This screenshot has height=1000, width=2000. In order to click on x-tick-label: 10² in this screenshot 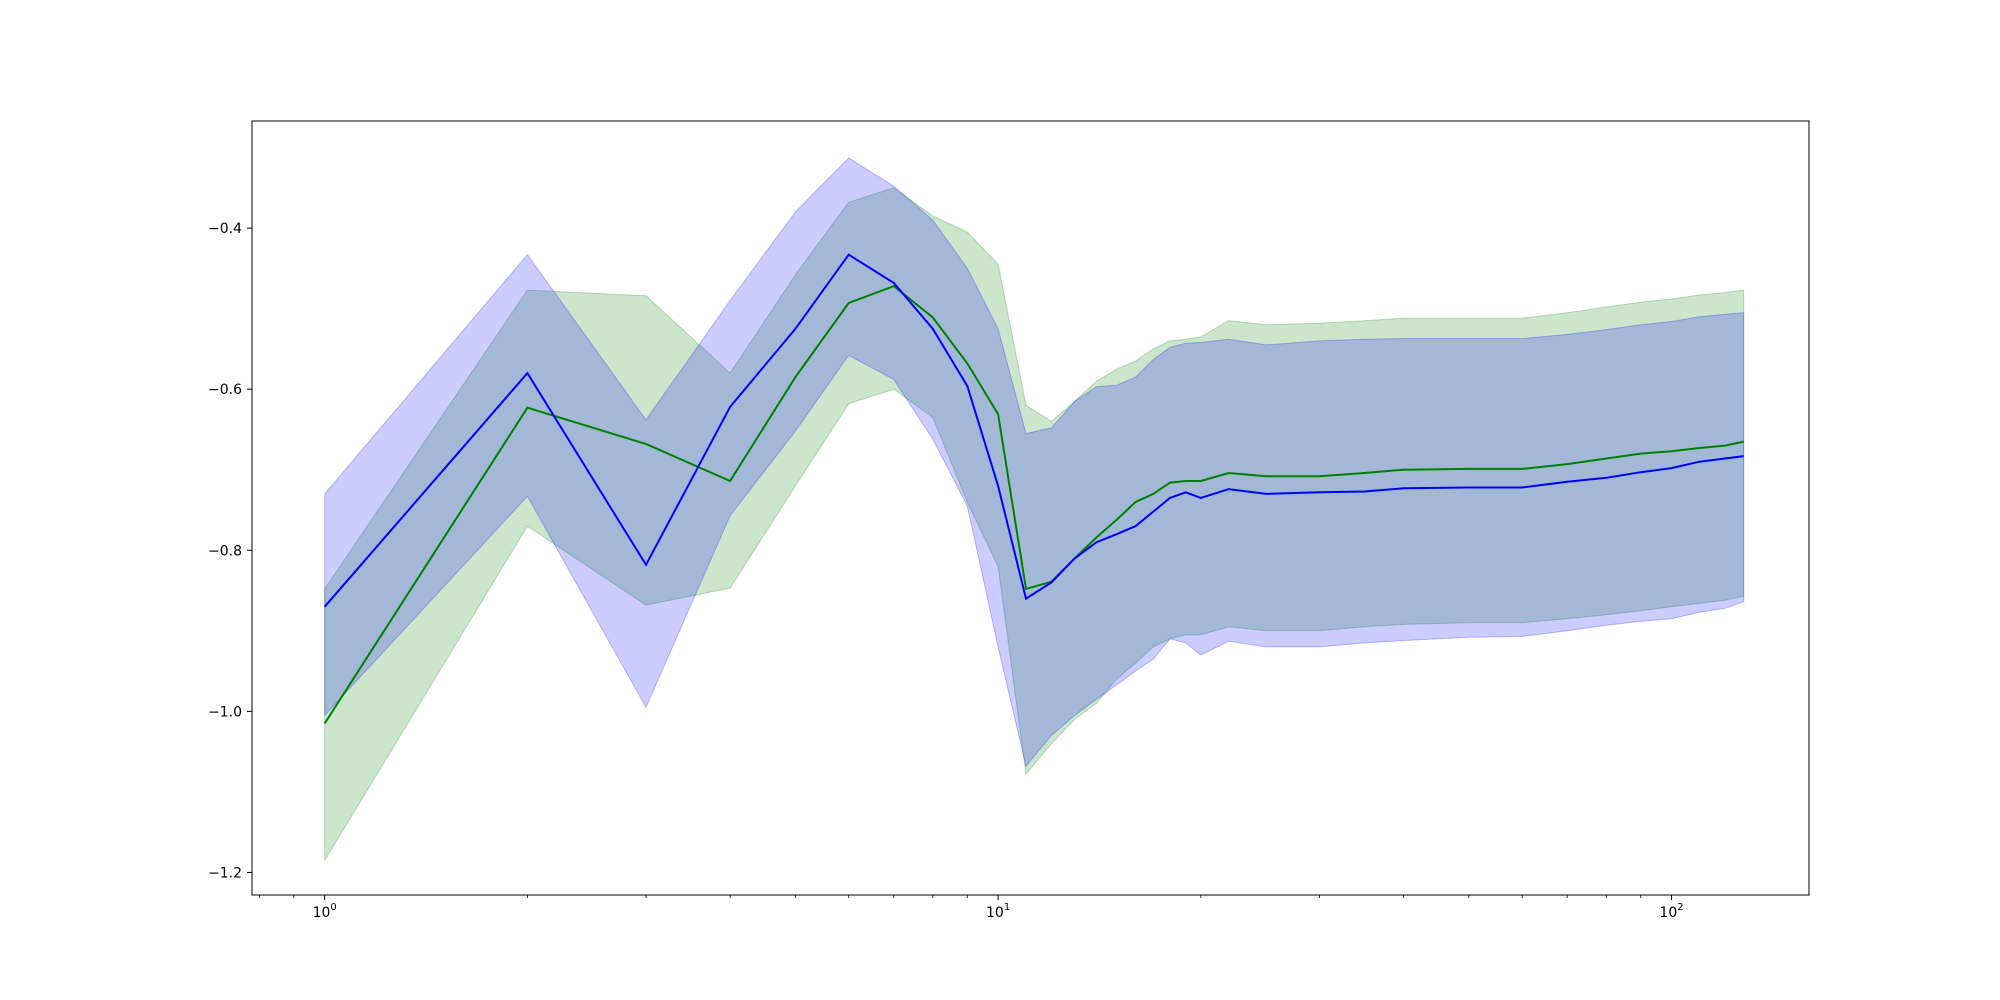, I will do `click(1671, 911)`.